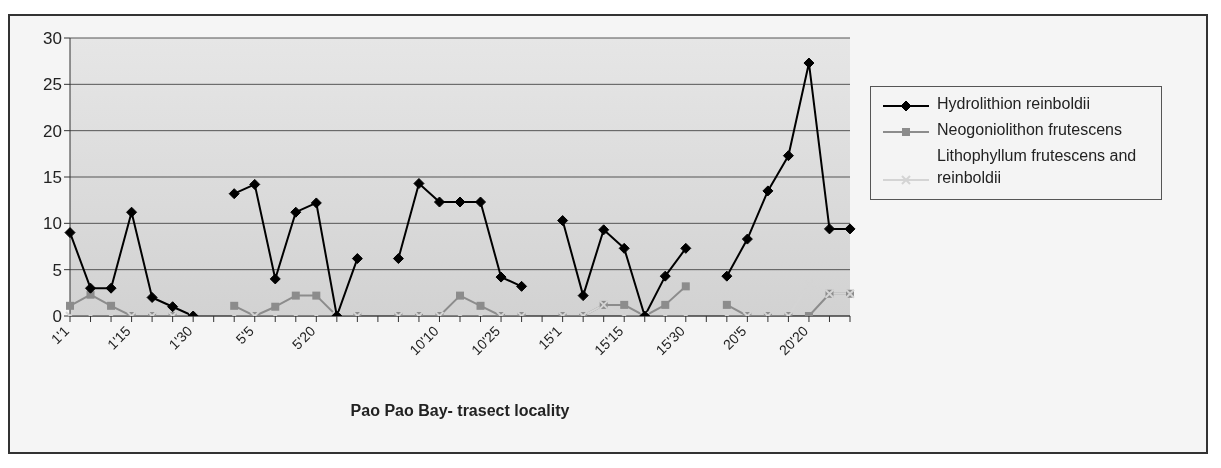  Describe the element at coordinates (52, 131) in the screenshot. I see `y-tick-label: 20` at that location.